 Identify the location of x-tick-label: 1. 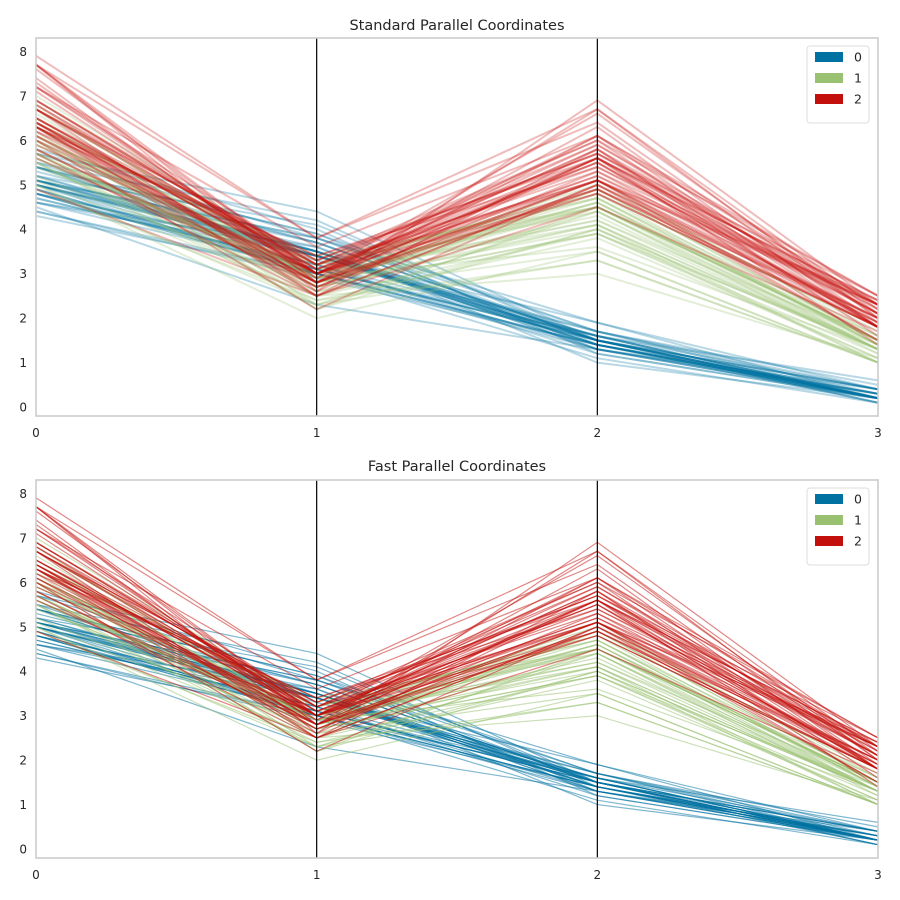
(317, 433).